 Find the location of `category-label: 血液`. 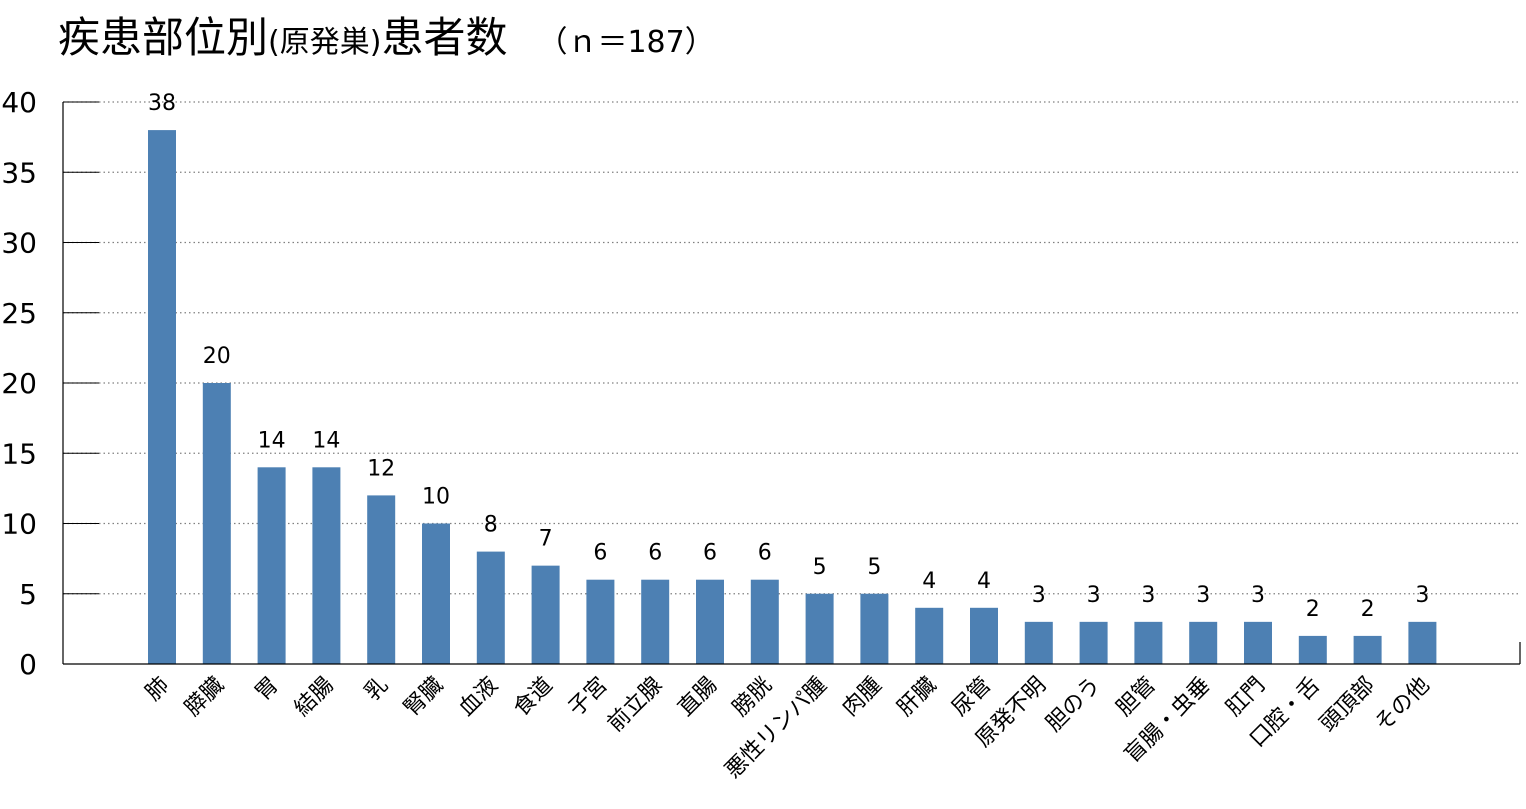

category-label: 血液 is located at coordinates (478, 697).